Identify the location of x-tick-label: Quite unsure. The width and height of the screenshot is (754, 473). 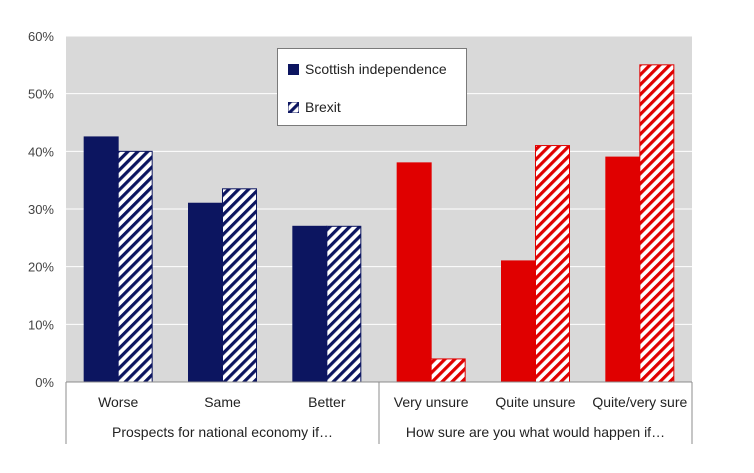
(535, 402).